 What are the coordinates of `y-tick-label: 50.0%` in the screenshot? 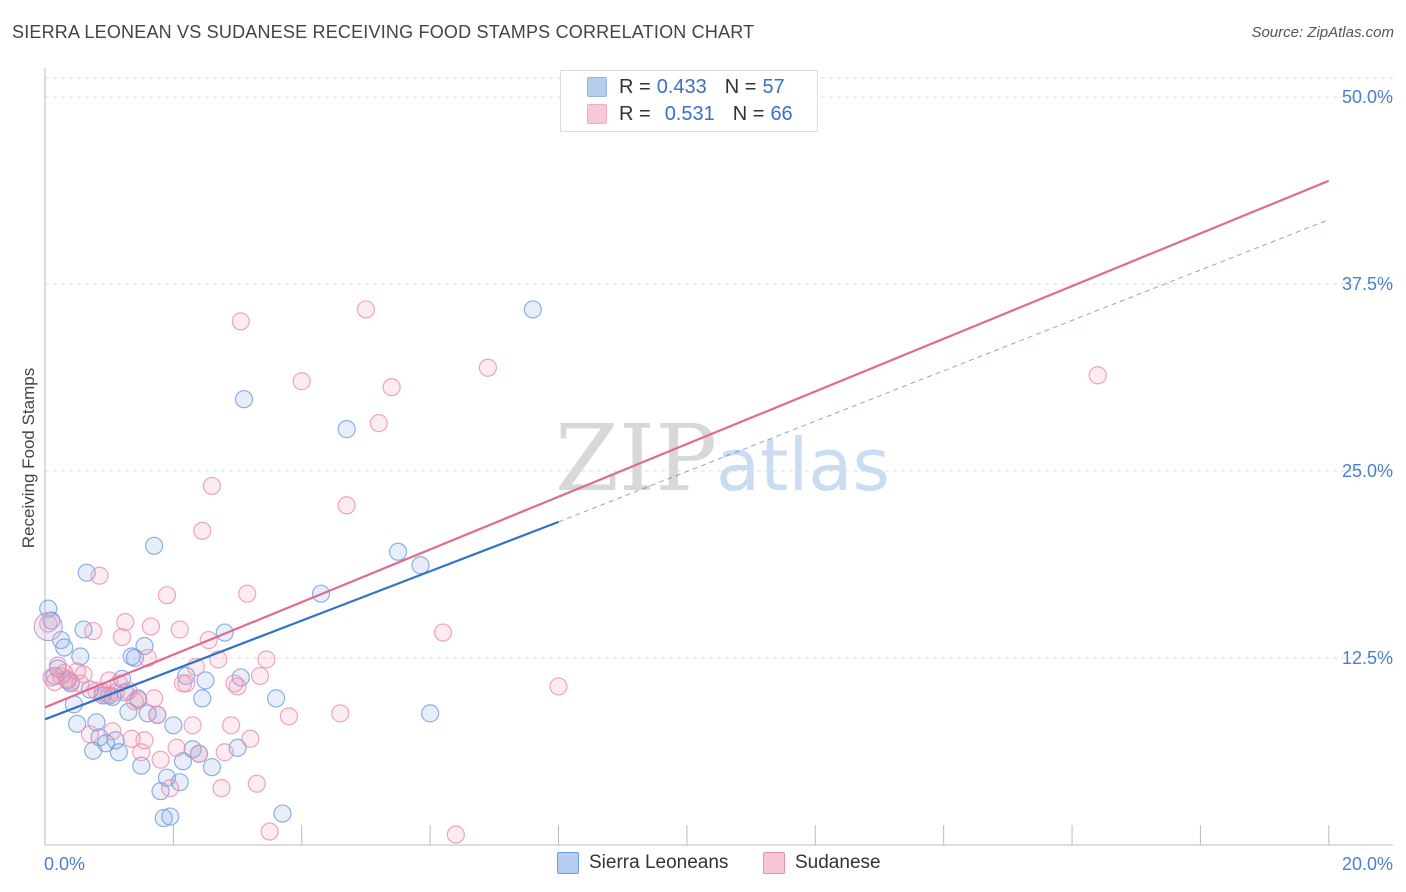 It's located at (1367, 97).